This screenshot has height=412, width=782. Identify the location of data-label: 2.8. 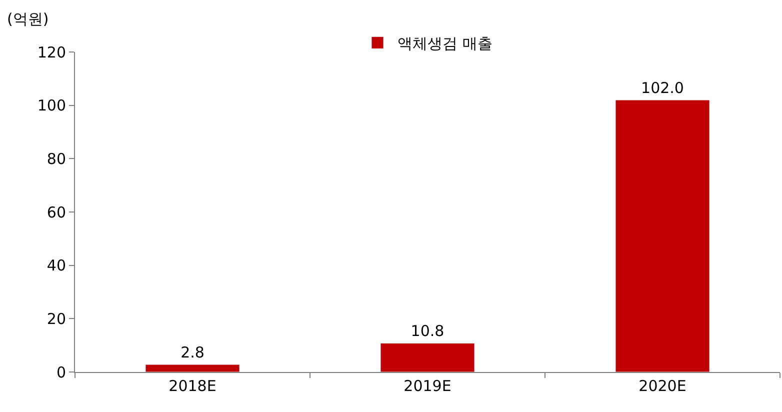
(192, 353).